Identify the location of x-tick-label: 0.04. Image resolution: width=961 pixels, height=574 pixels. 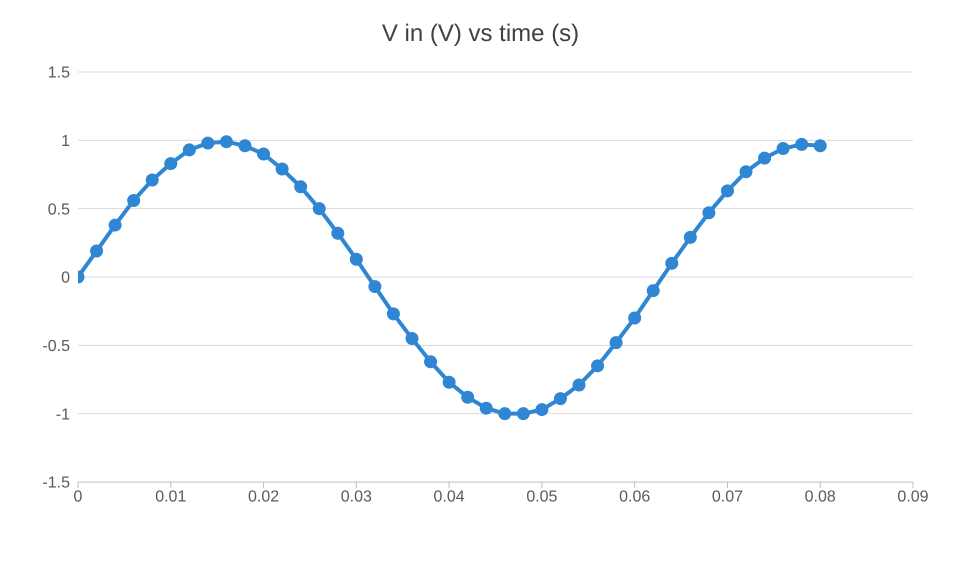
(449, 497).